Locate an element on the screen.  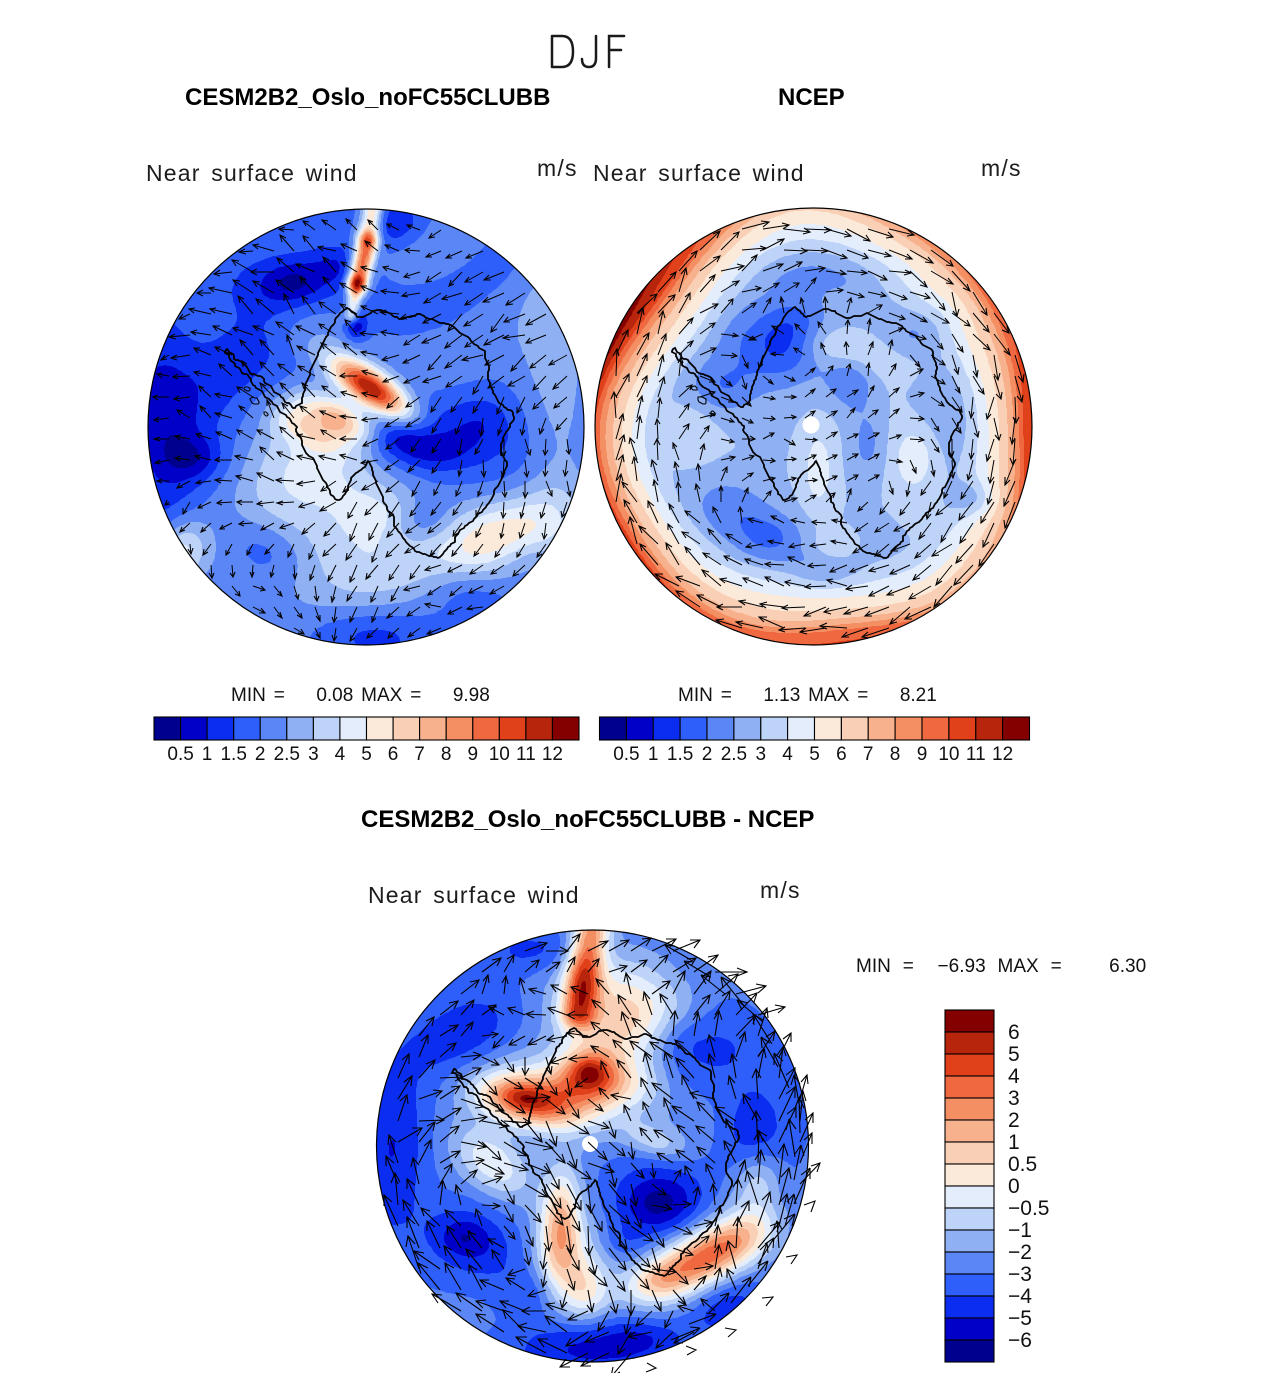
svg-text: −2 is located at coordinates (1020, 1252).